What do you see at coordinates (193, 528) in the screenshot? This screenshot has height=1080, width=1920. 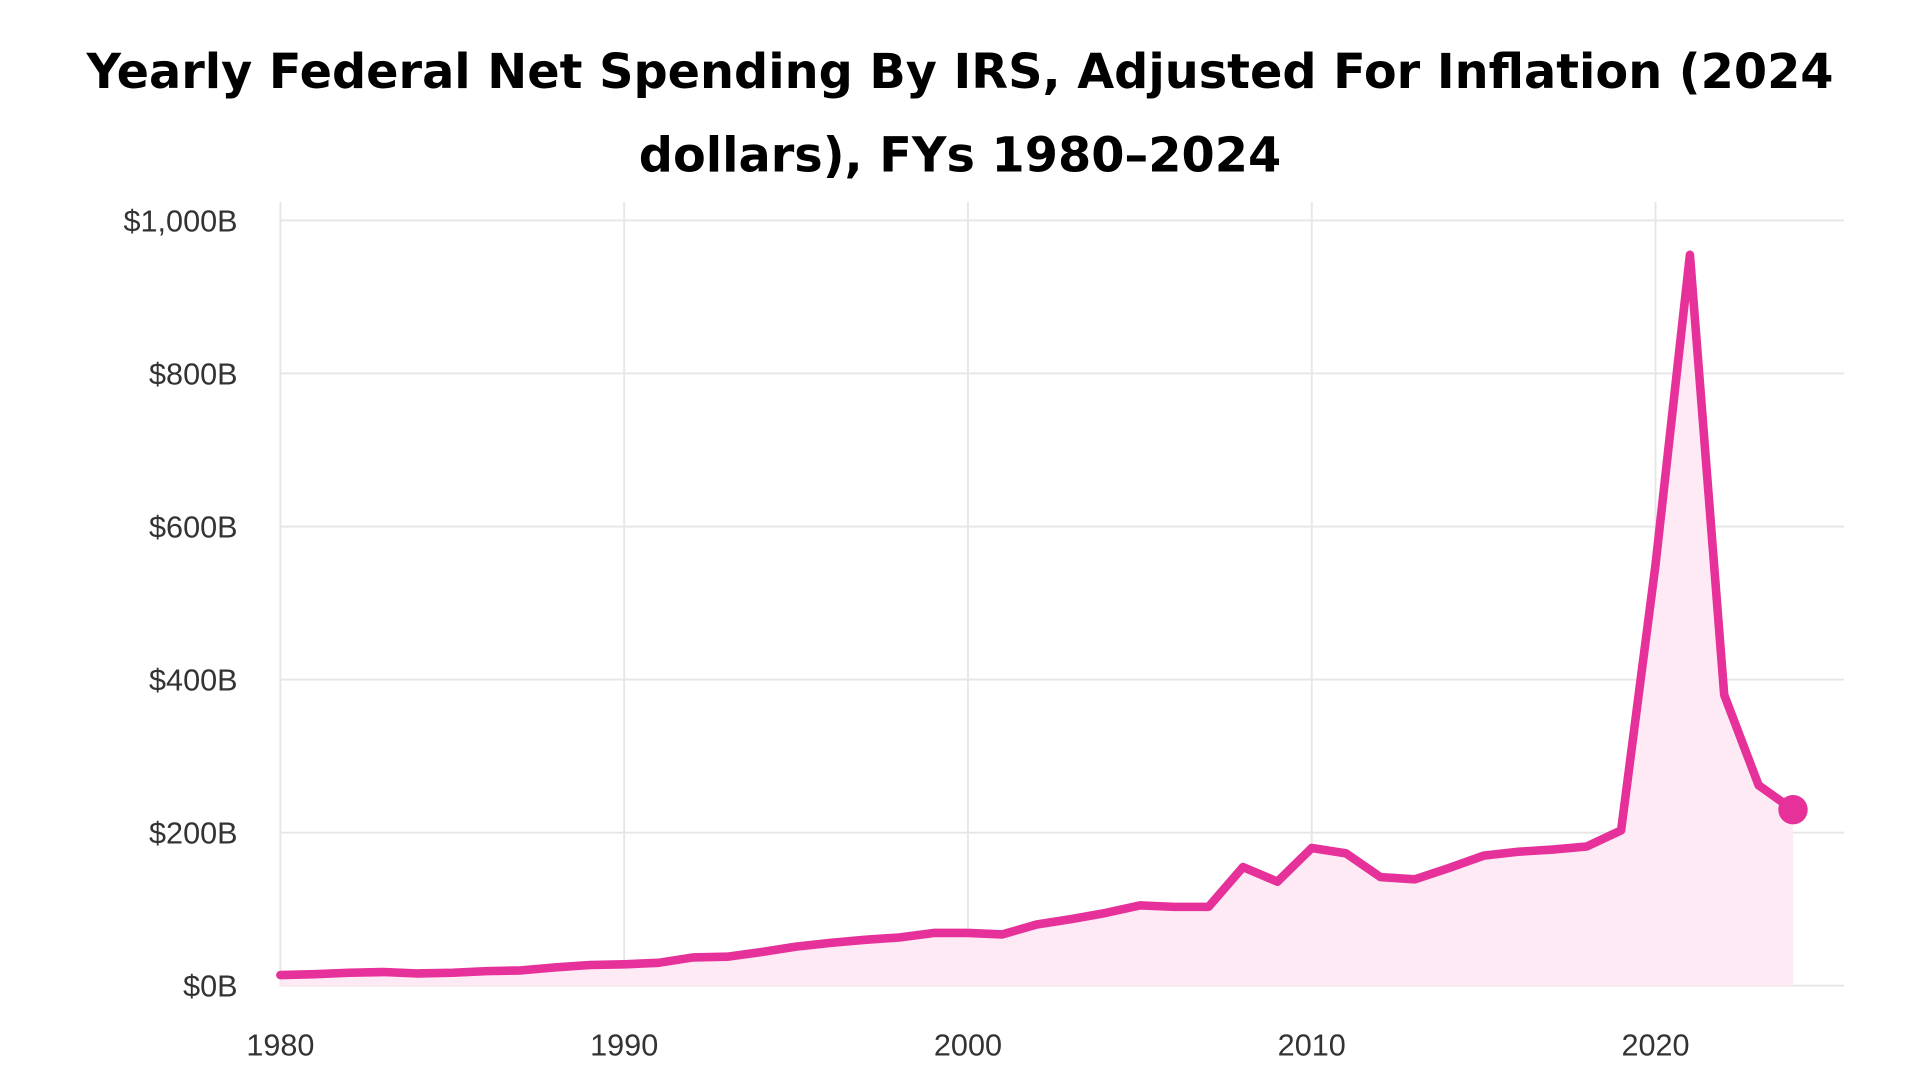 I see `y-tick-label: $600B` at bounding box center [193, 528].